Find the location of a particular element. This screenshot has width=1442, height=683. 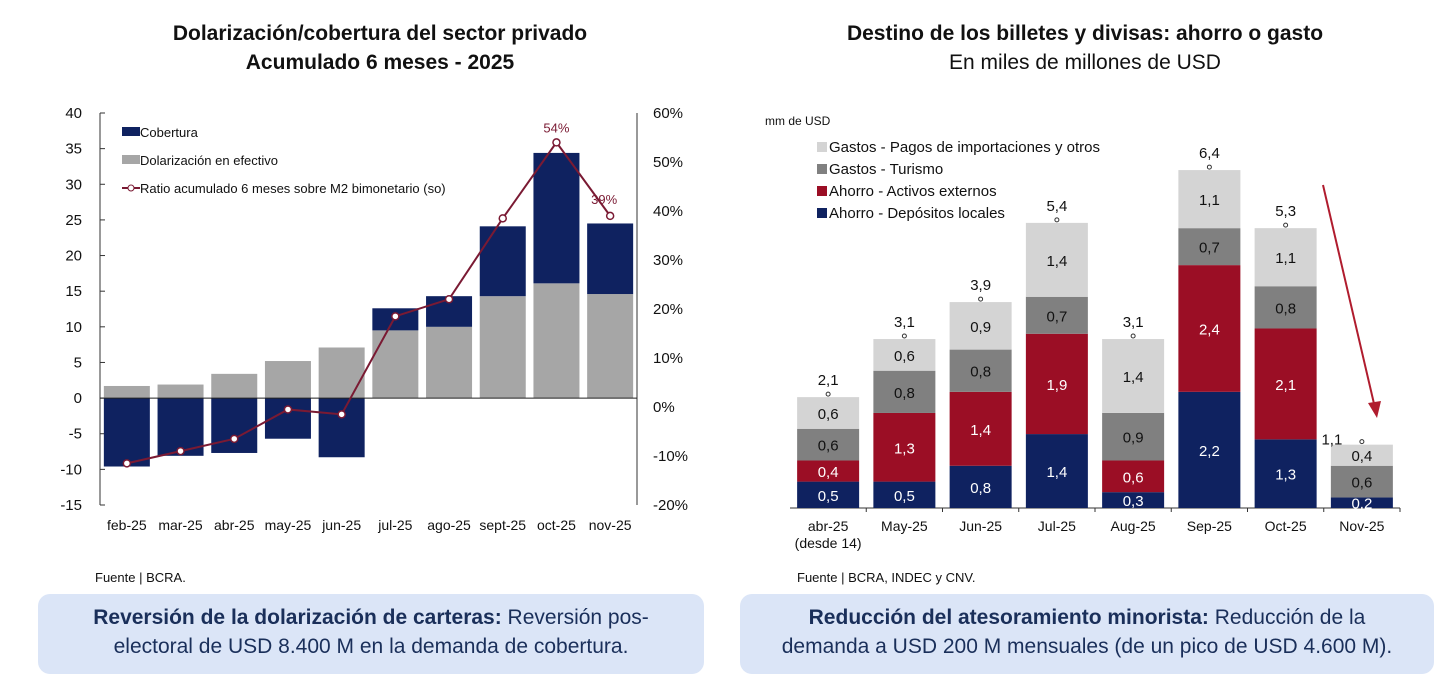

legend-swatch-dolarizacion is located at coordinates (131, 159).